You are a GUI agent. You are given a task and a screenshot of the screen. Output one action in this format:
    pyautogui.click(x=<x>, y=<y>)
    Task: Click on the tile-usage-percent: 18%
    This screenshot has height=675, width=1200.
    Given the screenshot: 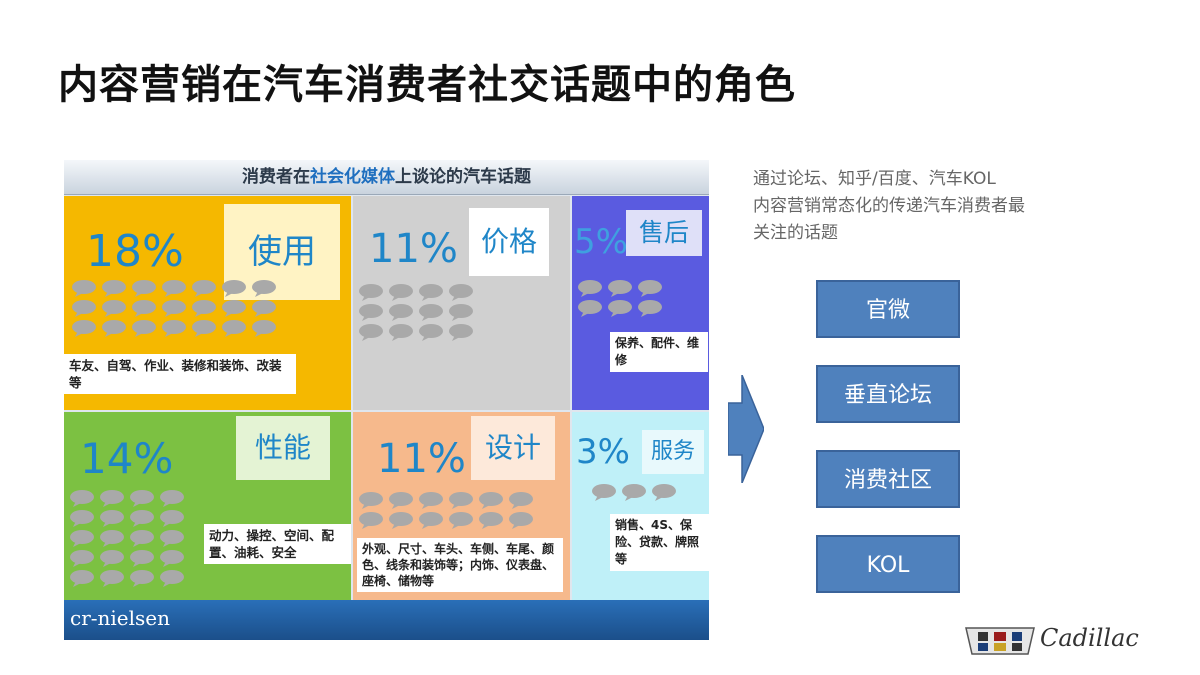 What is the action you would take?
    pyautogui.click(x=135, y=251)
    